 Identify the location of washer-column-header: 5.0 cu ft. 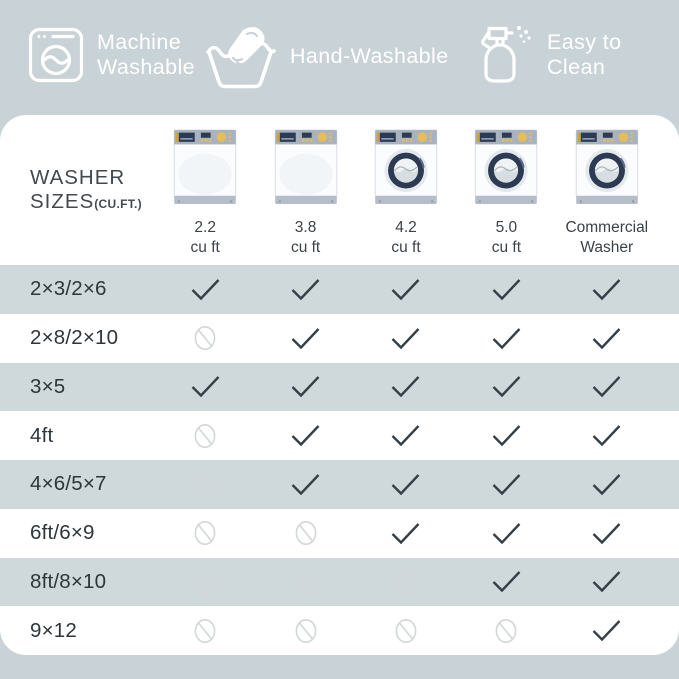
(506, 196).